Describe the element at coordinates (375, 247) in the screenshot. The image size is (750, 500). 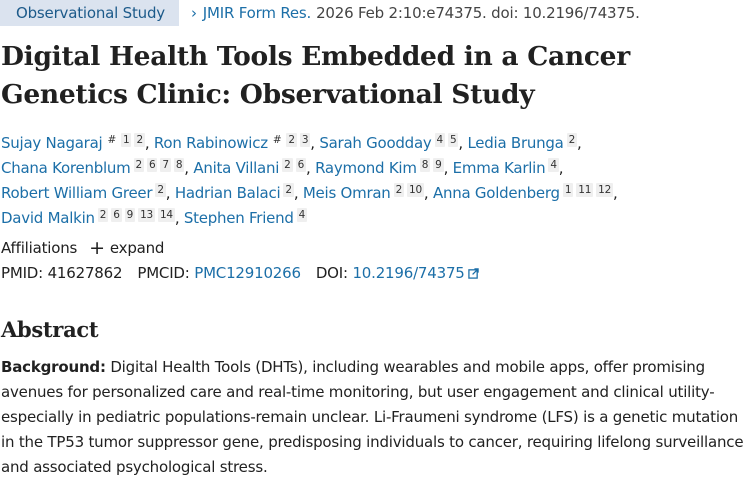
I see `affiliations-row: Affiliations + expand` at that location.